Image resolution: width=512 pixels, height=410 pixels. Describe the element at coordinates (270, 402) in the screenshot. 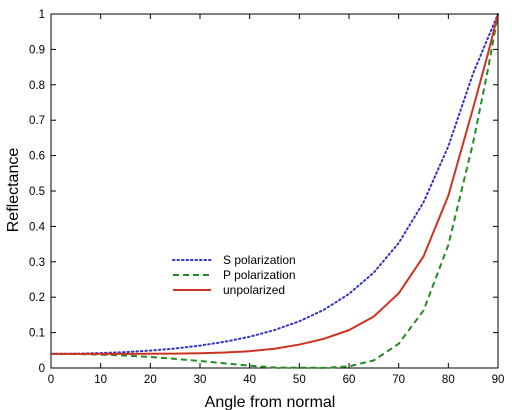

I see `x-axis-label: Angle from normal` at that location.